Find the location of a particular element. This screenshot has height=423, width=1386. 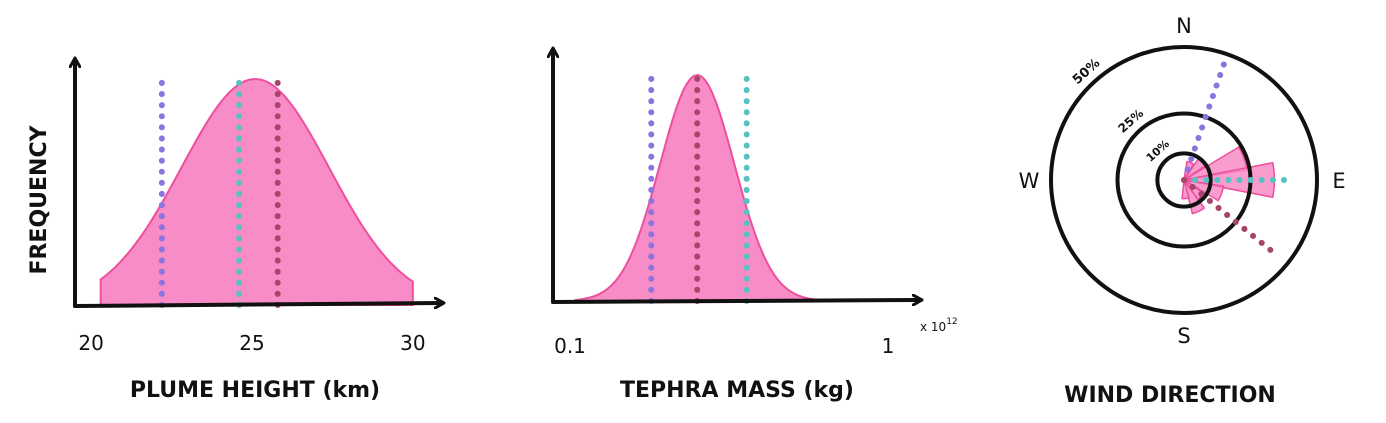

x-tick-label: 1 is located at coordinates (888, 346).